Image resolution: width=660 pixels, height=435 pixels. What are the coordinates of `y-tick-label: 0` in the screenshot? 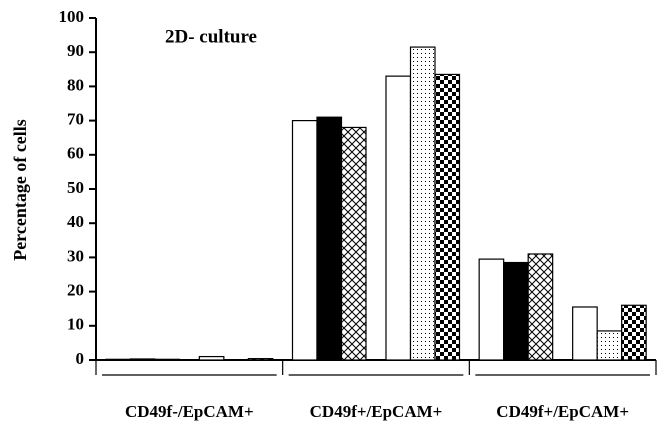 It's located at (80, 358).